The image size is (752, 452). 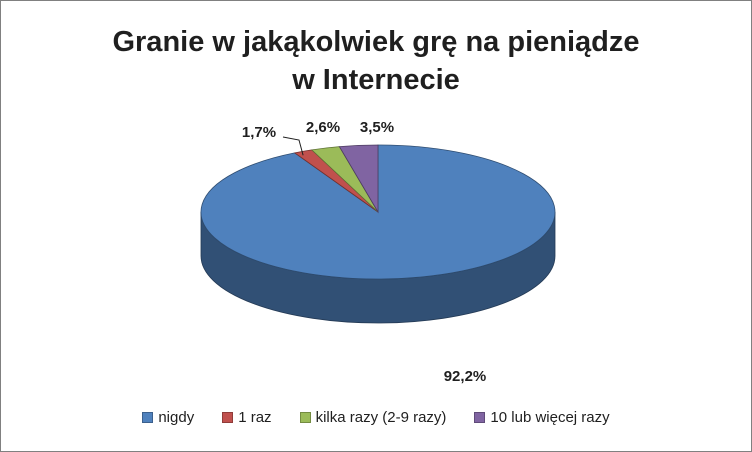 I want to click on data-label-0: 92,2%, so click(x=465, y=376).